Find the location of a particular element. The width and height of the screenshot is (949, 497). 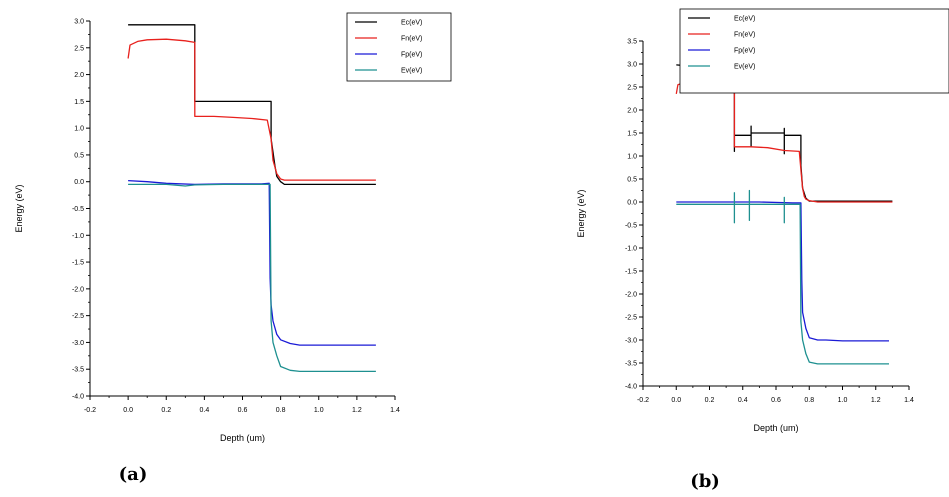

series-line-ec is located at coordinates (252, 105).